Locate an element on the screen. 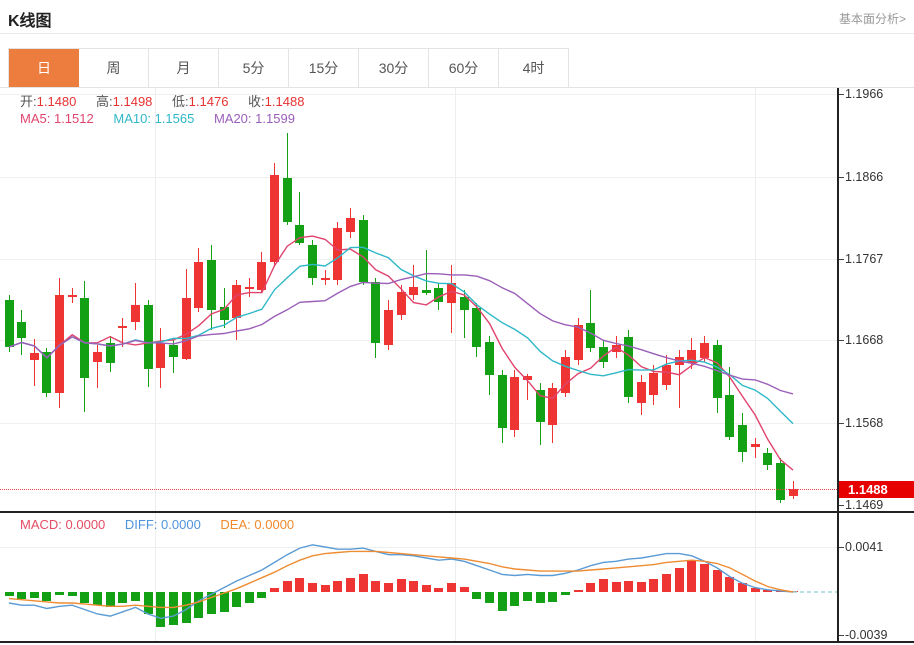 The image size is (914, 645). price-axis-label: 1.1469 is located at coordinates (861, 505).